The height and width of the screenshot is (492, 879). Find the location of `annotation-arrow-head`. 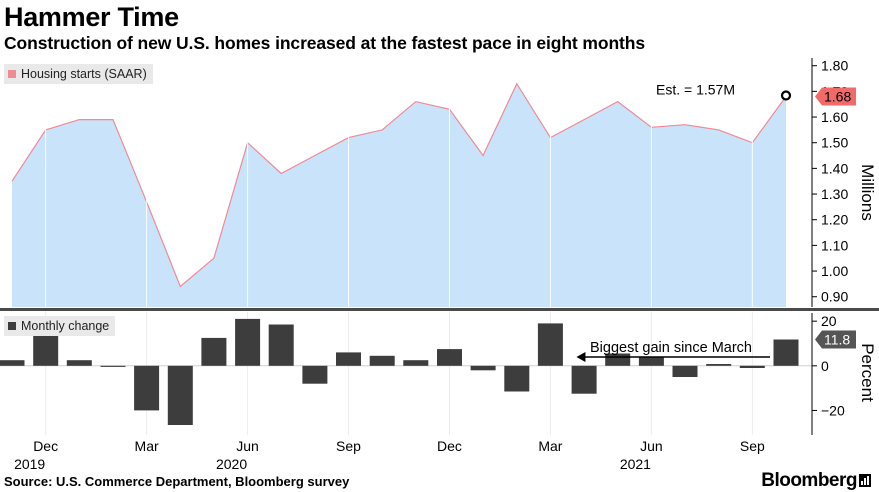

annotation-arrow-head is located at coordinates (581, 357).